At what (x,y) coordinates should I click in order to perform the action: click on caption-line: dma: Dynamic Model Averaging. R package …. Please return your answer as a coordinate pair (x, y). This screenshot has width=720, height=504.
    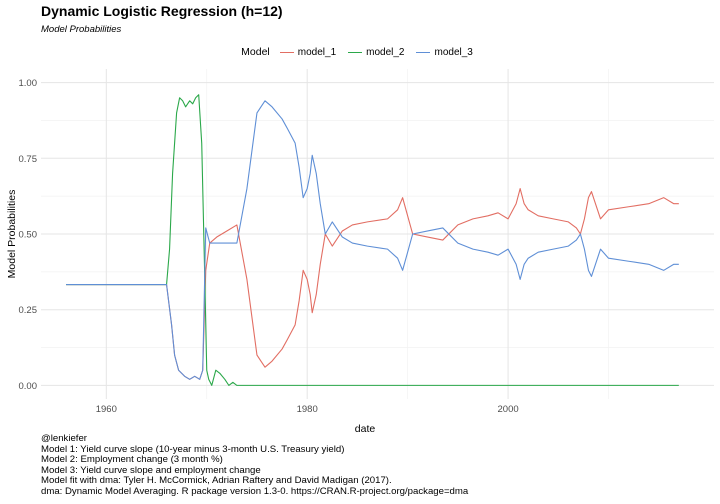
    Looking at the image, I should click on (255, 491).